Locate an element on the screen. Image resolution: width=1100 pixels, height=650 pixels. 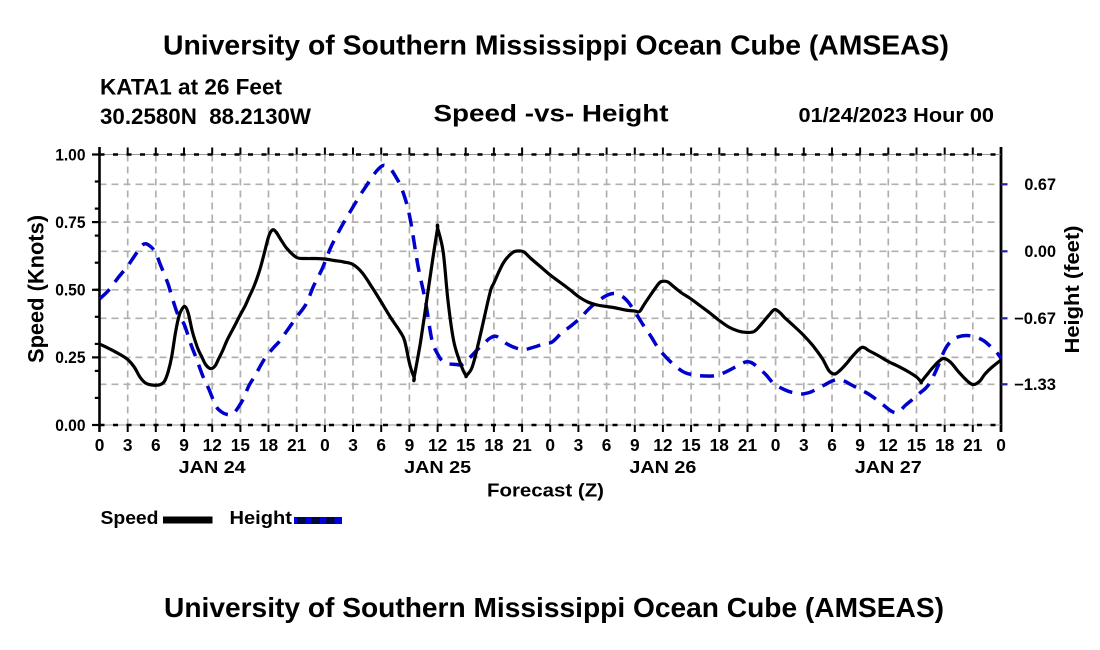
svg-text: 0.50 is located at coordinates (70, 291).